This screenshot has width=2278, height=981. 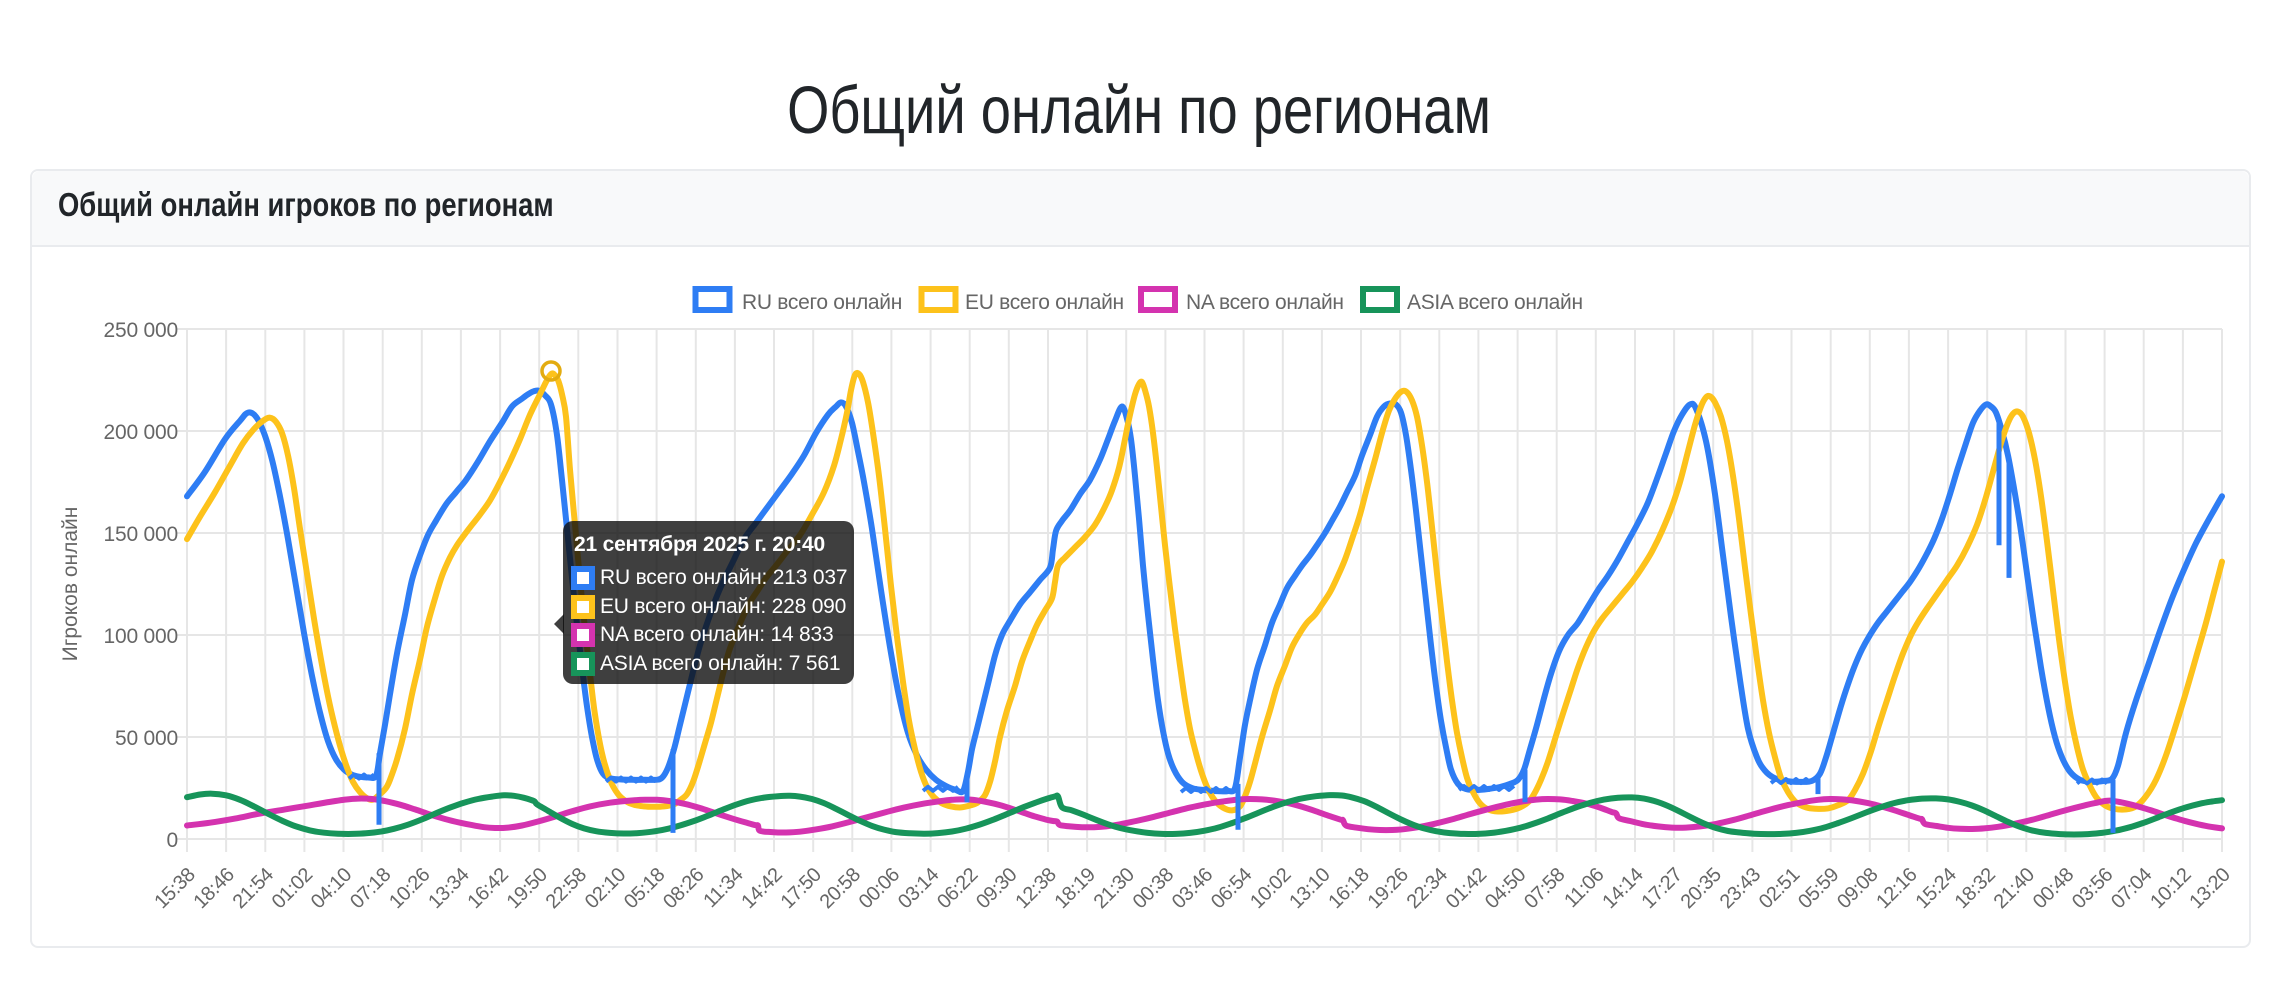 I want to click on svg-text: 22:58, so click(x=566, y=888).